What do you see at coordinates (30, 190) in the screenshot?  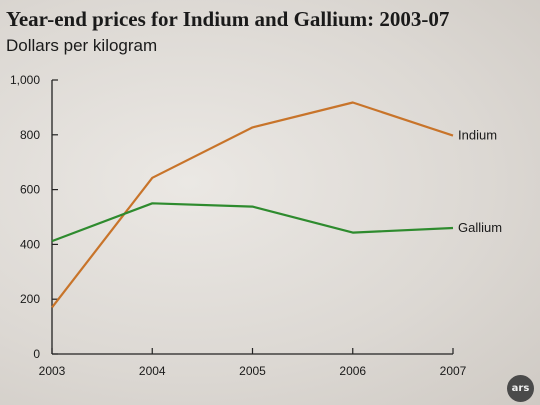 I see `y-tick-label: 600` at bounding box center [30, 190].